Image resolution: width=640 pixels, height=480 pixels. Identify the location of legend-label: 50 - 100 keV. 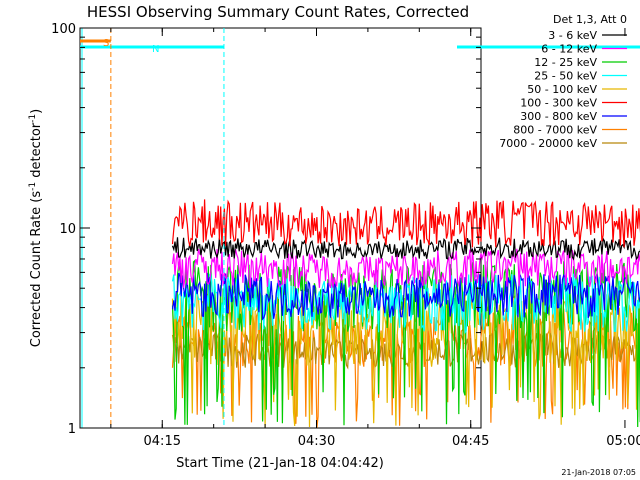
(562, 89).